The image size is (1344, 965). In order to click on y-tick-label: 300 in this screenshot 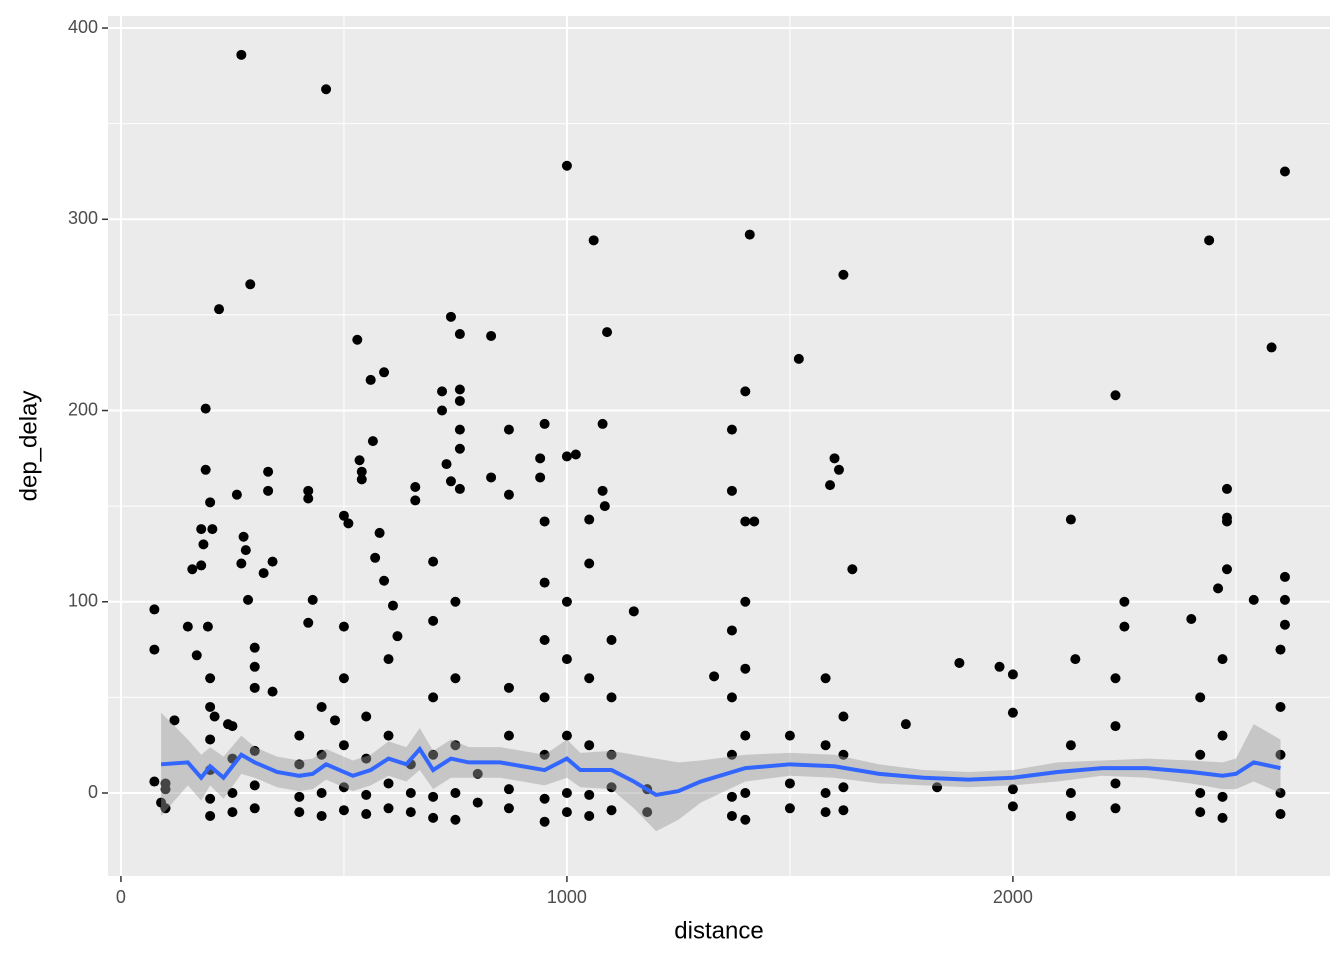, I will do `click(83, 218)`.